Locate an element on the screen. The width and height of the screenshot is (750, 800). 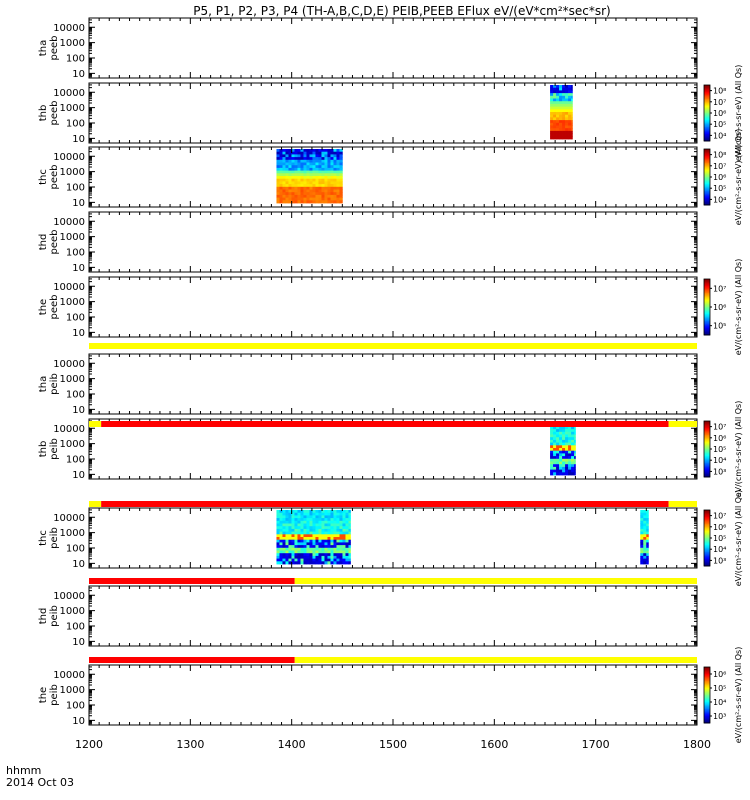
panel-label-9: thdpeib is located at coordinates (49, 616).